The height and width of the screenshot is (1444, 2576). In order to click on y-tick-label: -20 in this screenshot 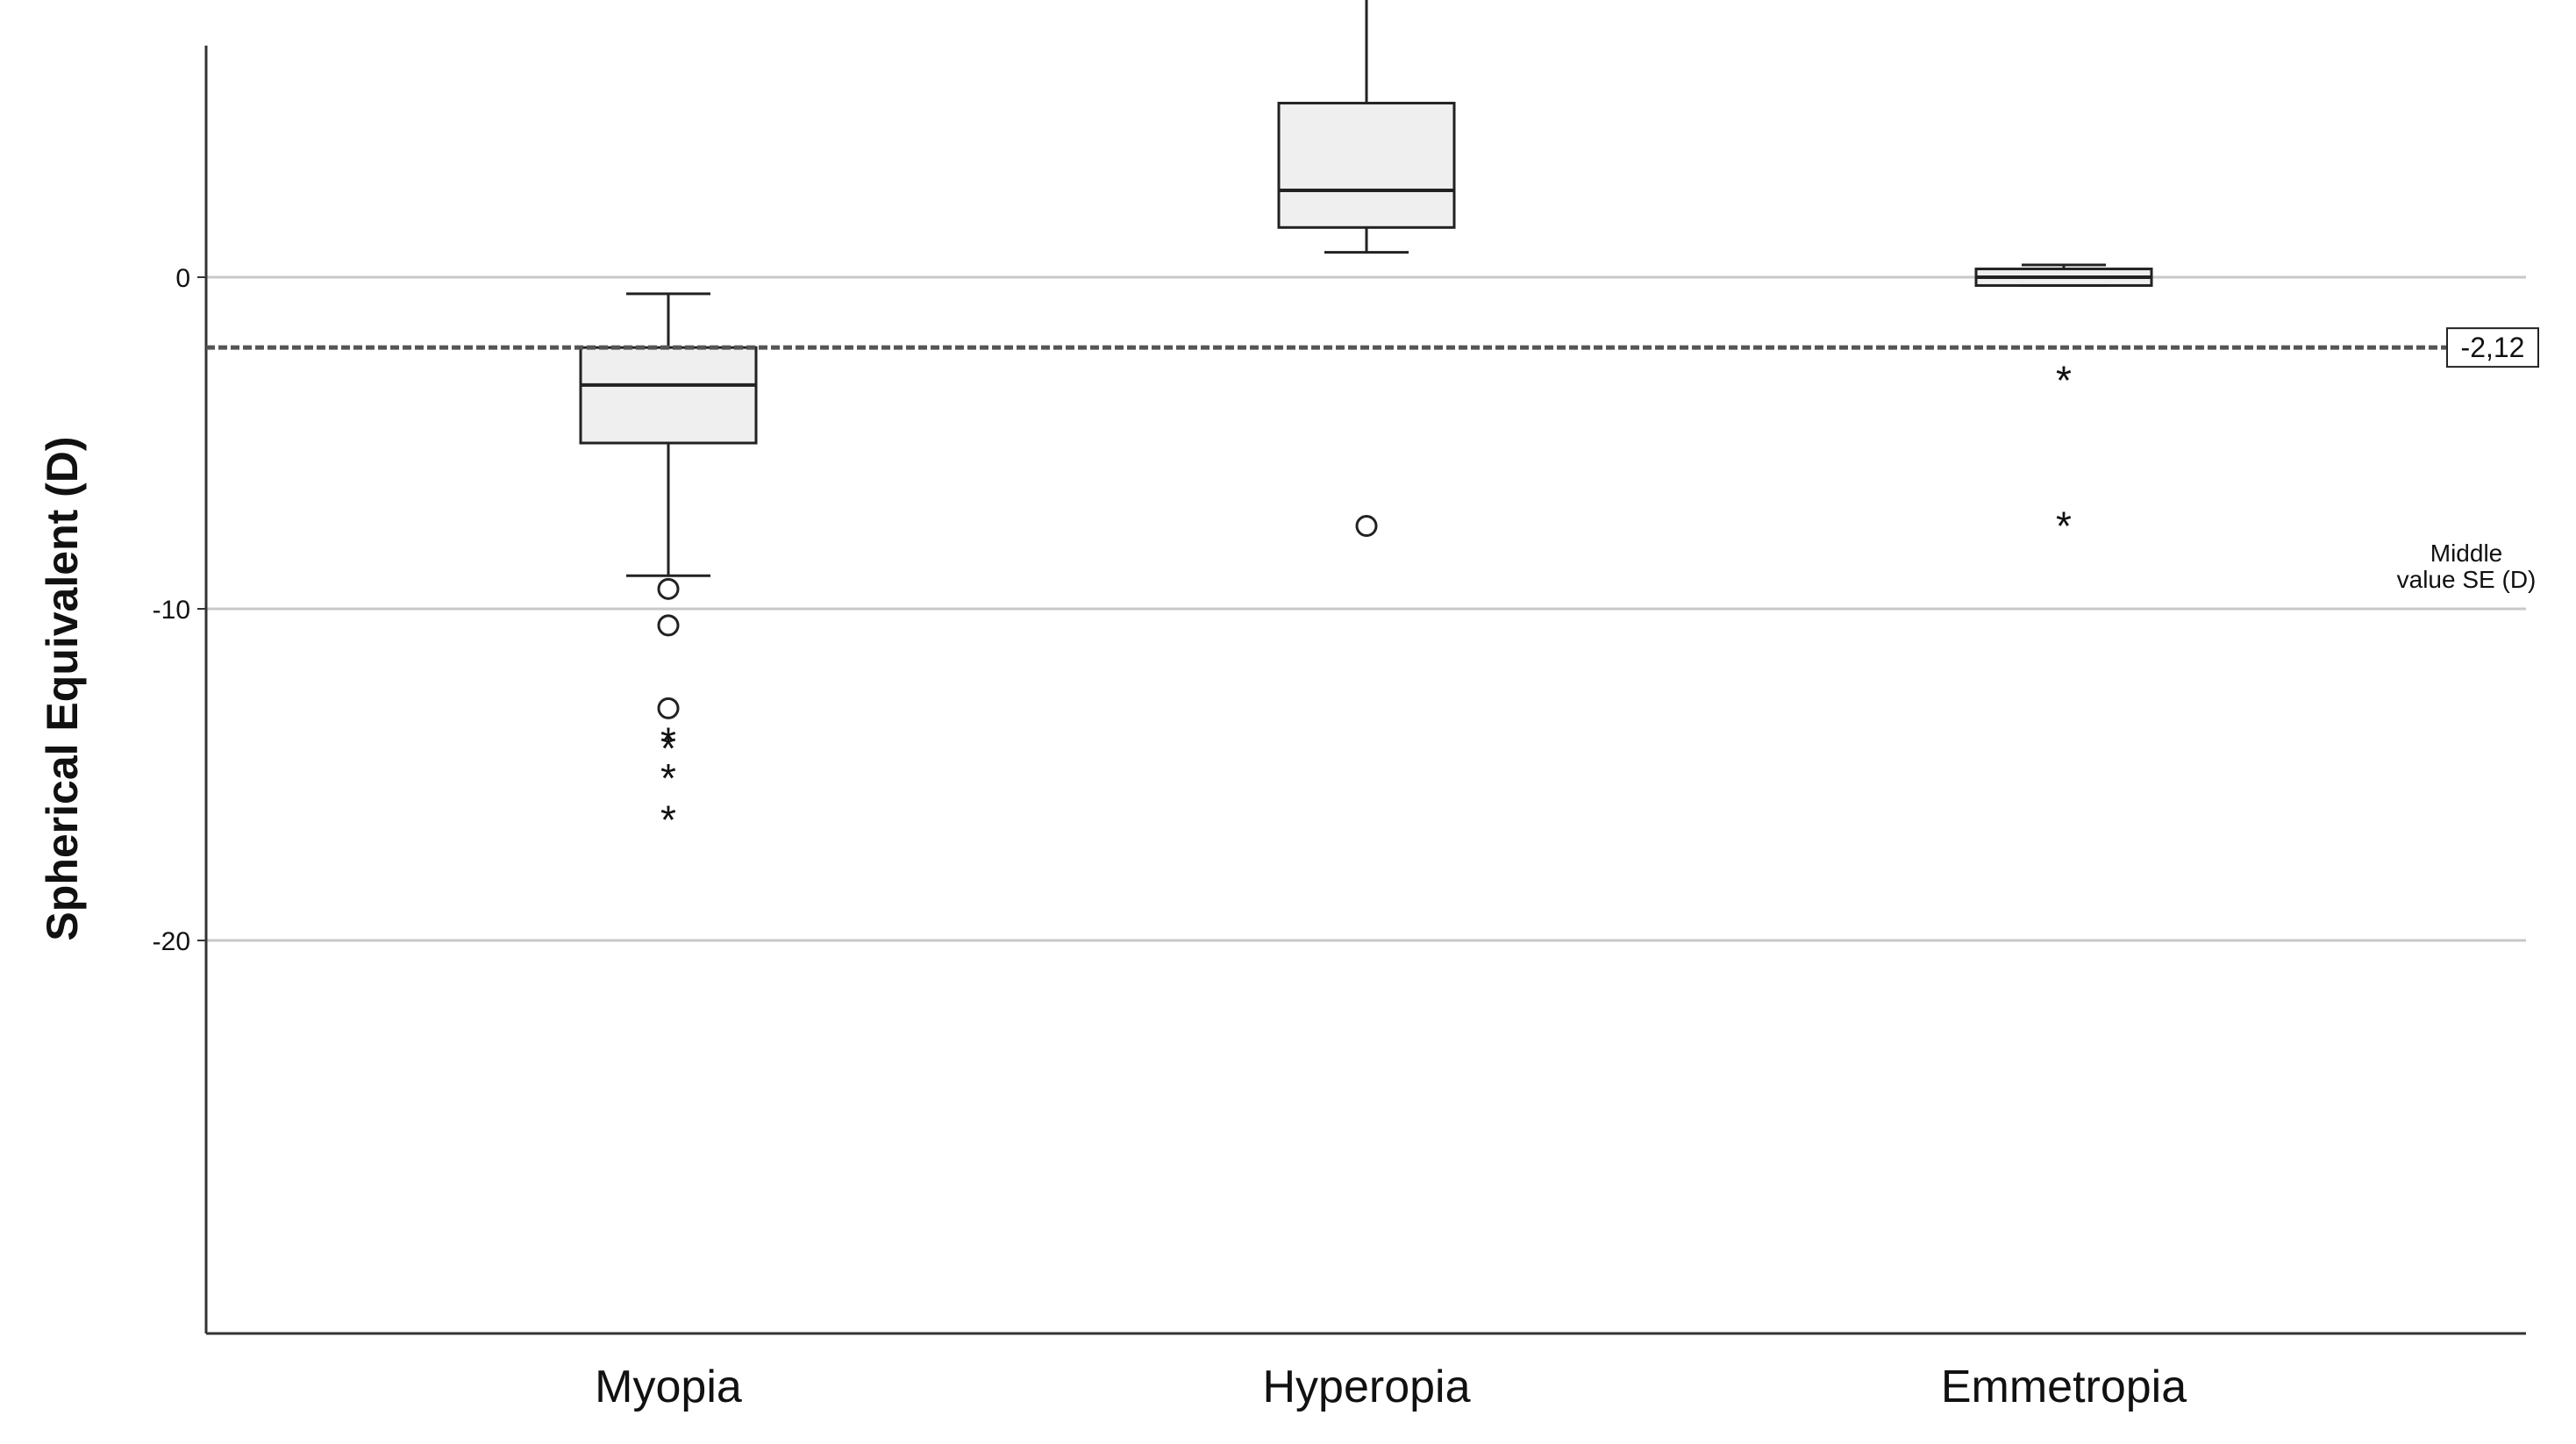, I will do `click(172, 941)`.